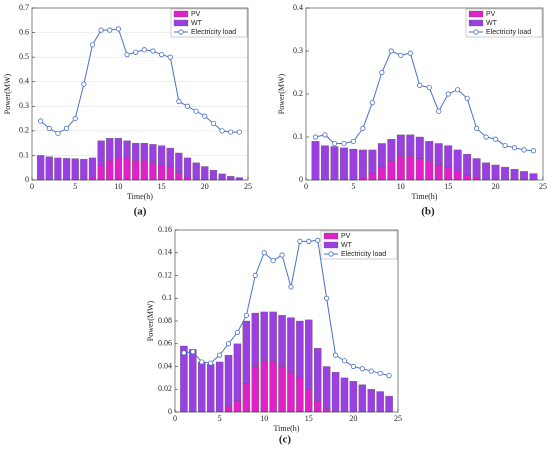 Image resolution: width=550 pixels, height=450 pixels. What do you see at coordinates (281, 93) in the screenshot?
I see `y-axis-label: Power(MW)` at bounding box center [281, 93].